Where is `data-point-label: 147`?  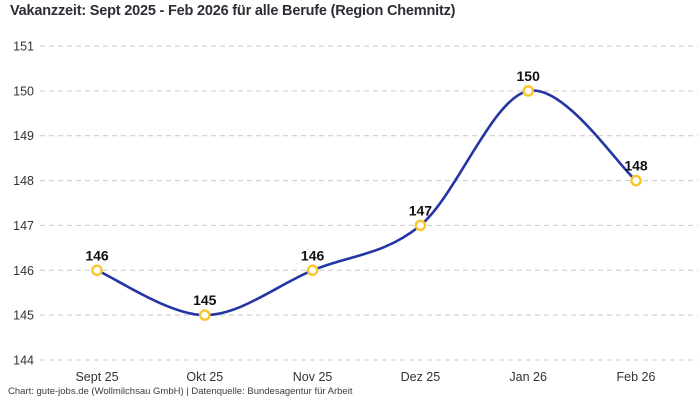
data-point-label: 147 is located at coordinates (421, 210).